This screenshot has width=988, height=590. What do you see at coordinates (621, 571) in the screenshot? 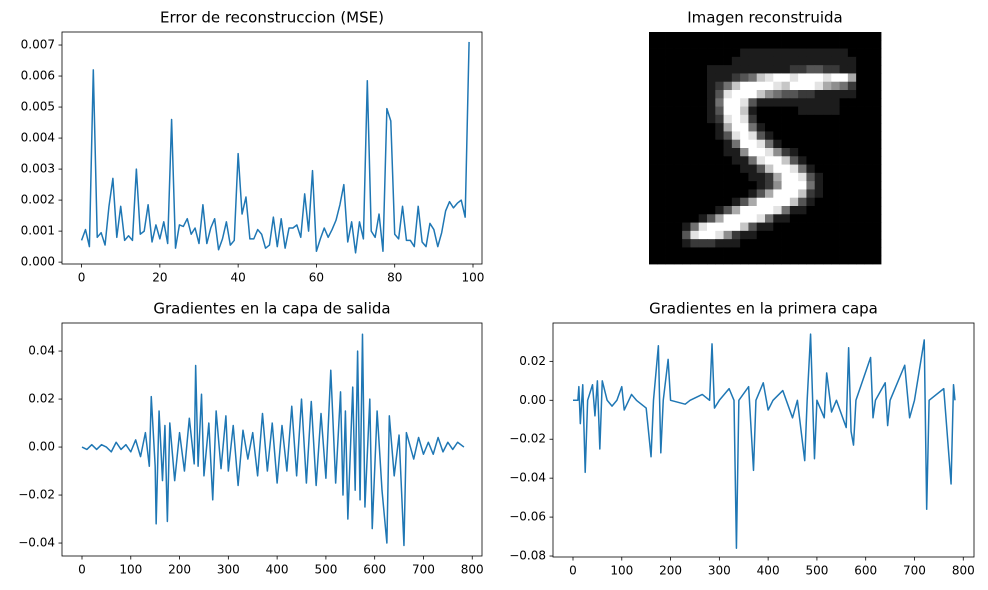
I see `x-tick-label: 100` at bounding box center [621, 571].